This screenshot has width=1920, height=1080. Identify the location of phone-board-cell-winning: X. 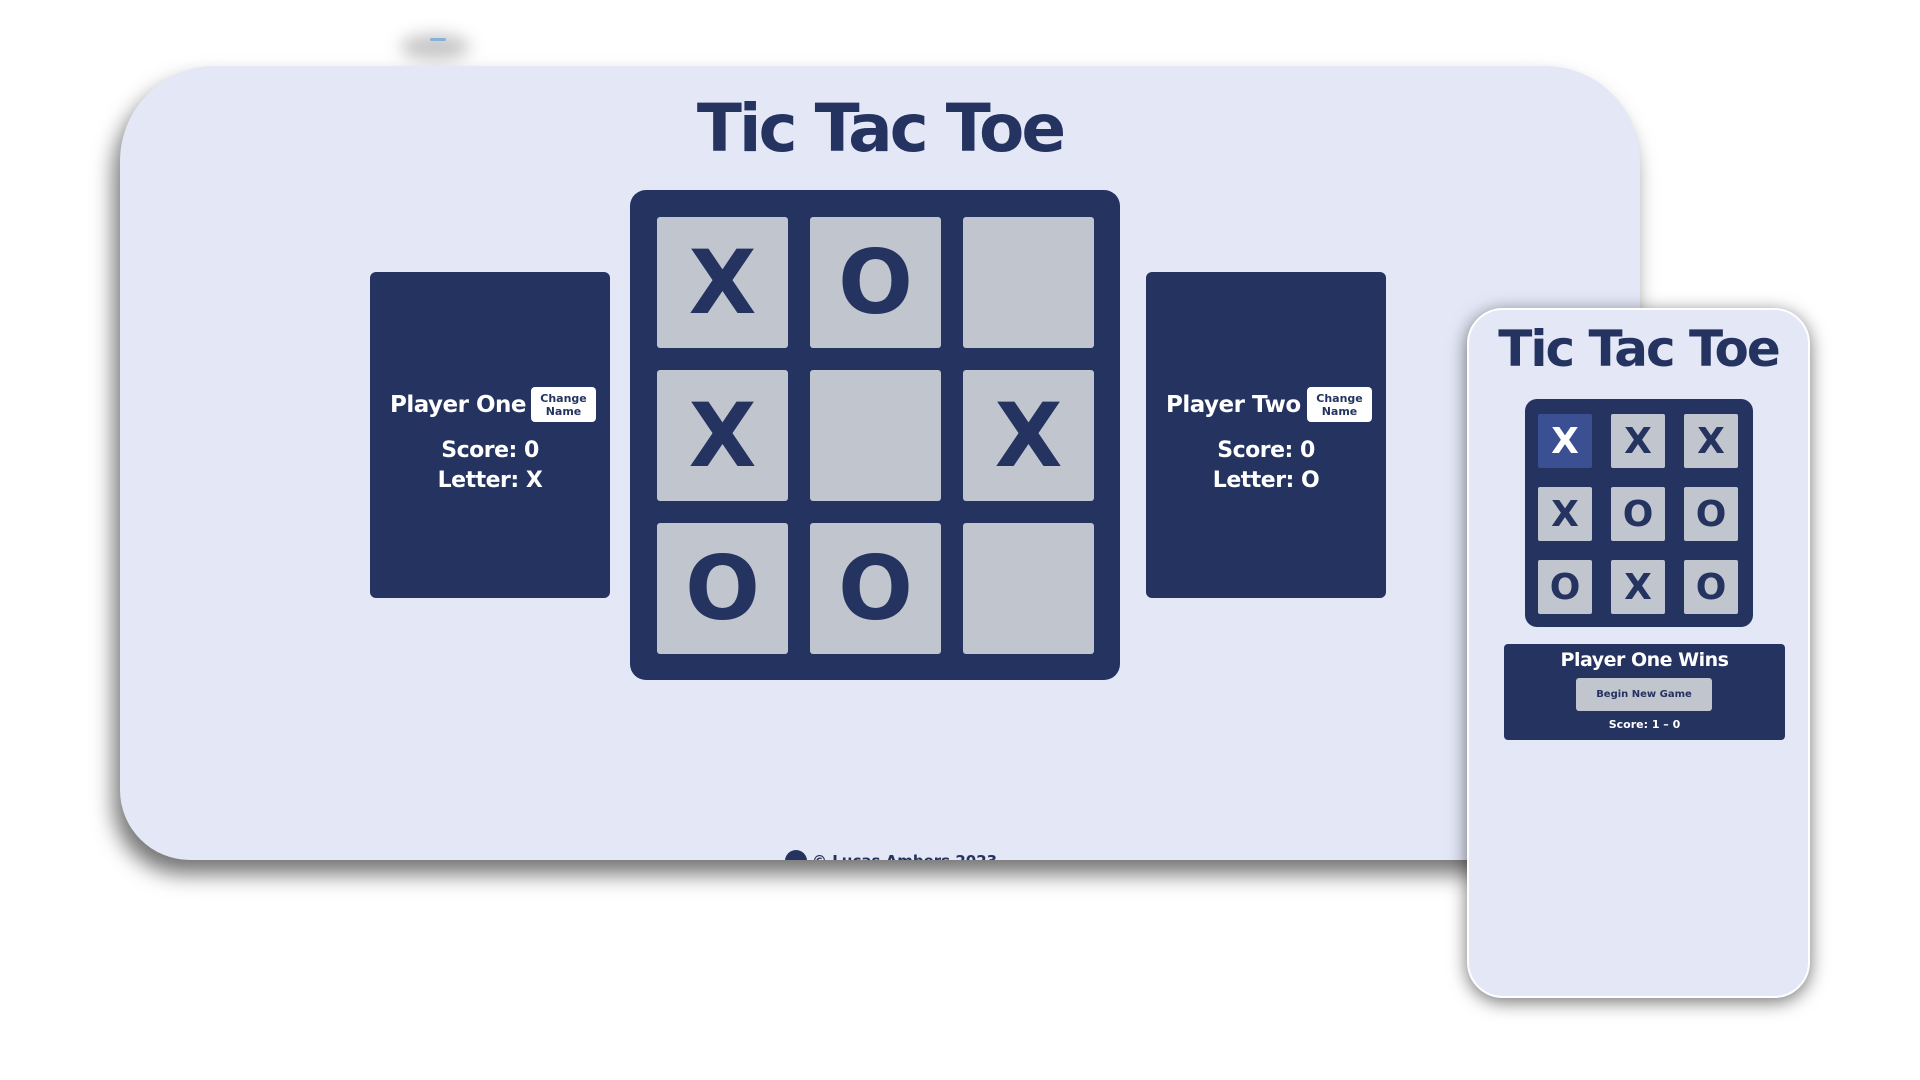
(1565, 441).